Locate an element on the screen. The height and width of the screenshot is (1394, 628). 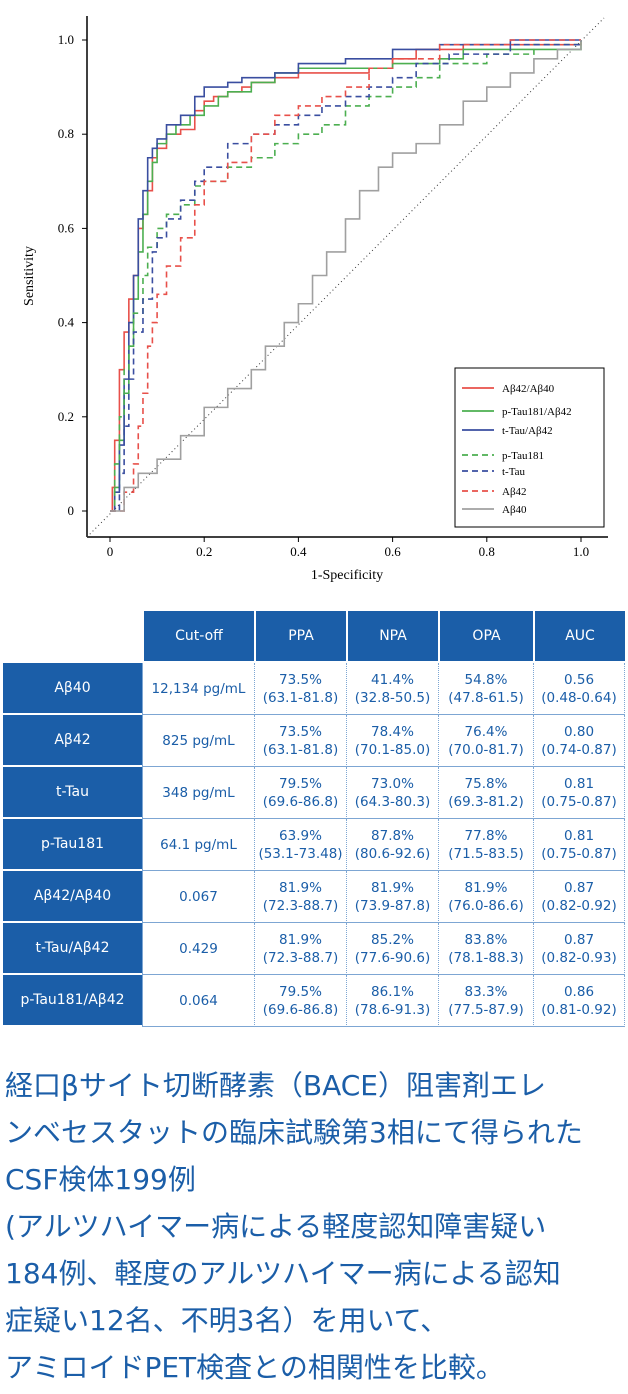
cutoff-cell: 0.064 is located at coordinates (198, 1001).